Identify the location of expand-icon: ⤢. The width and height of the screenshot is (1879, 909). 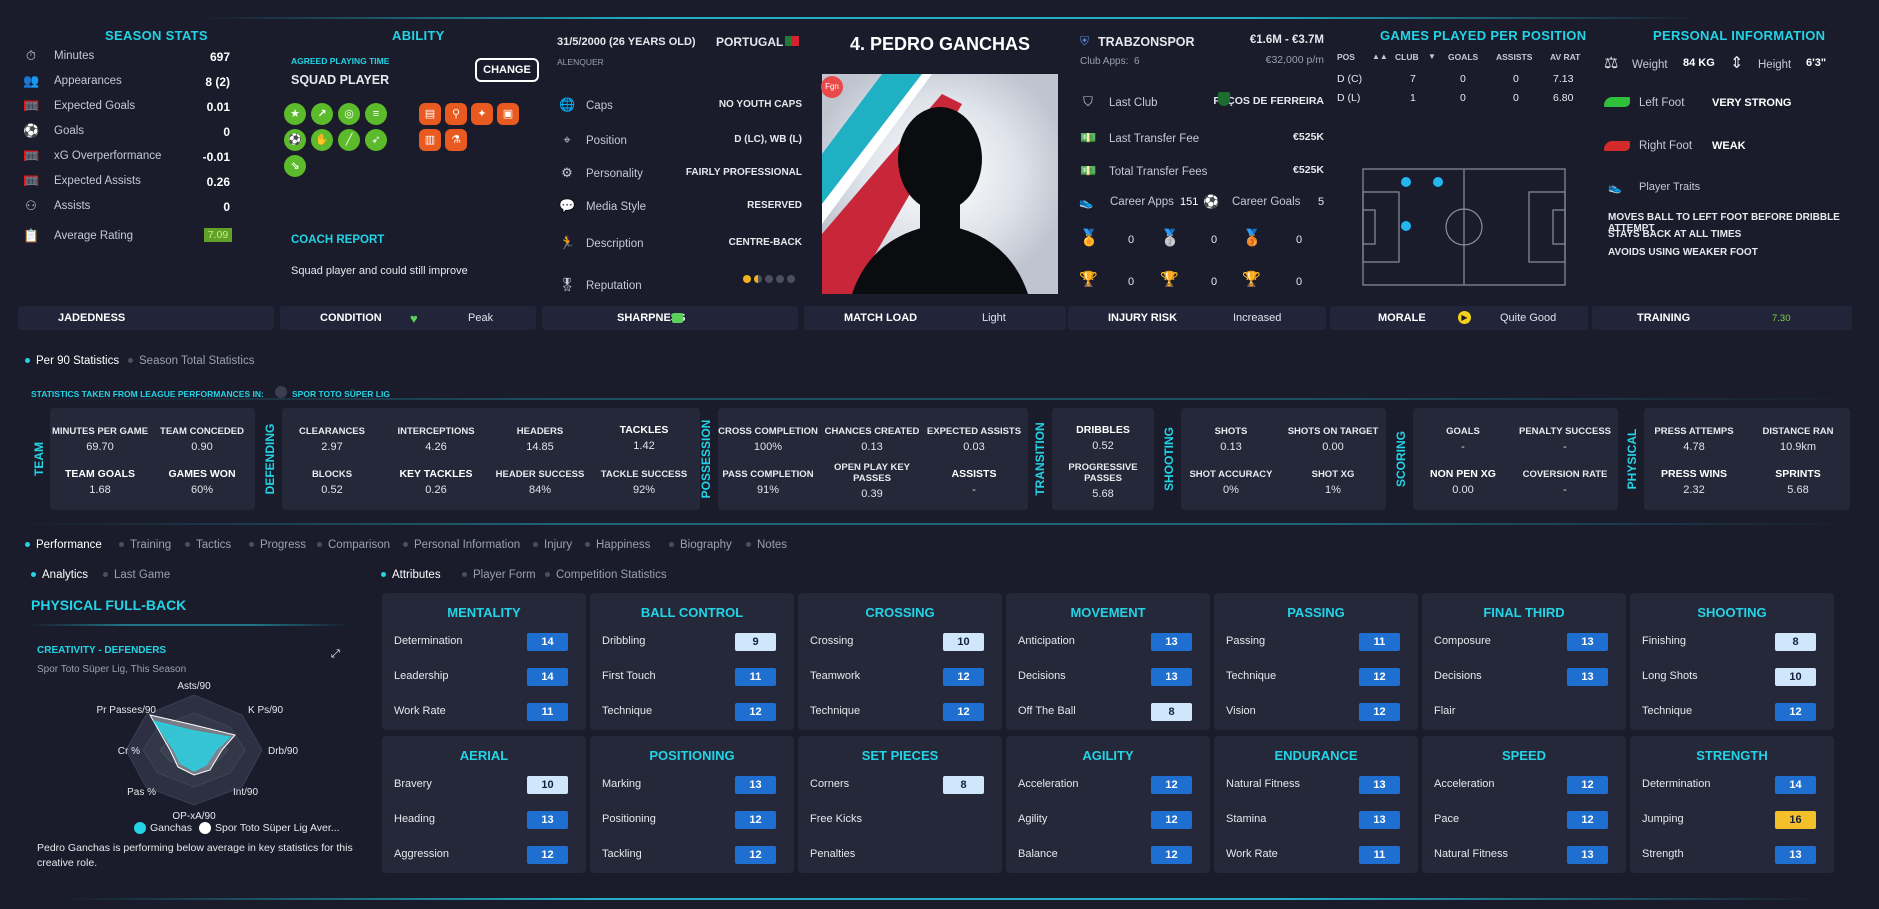
(335, 654).